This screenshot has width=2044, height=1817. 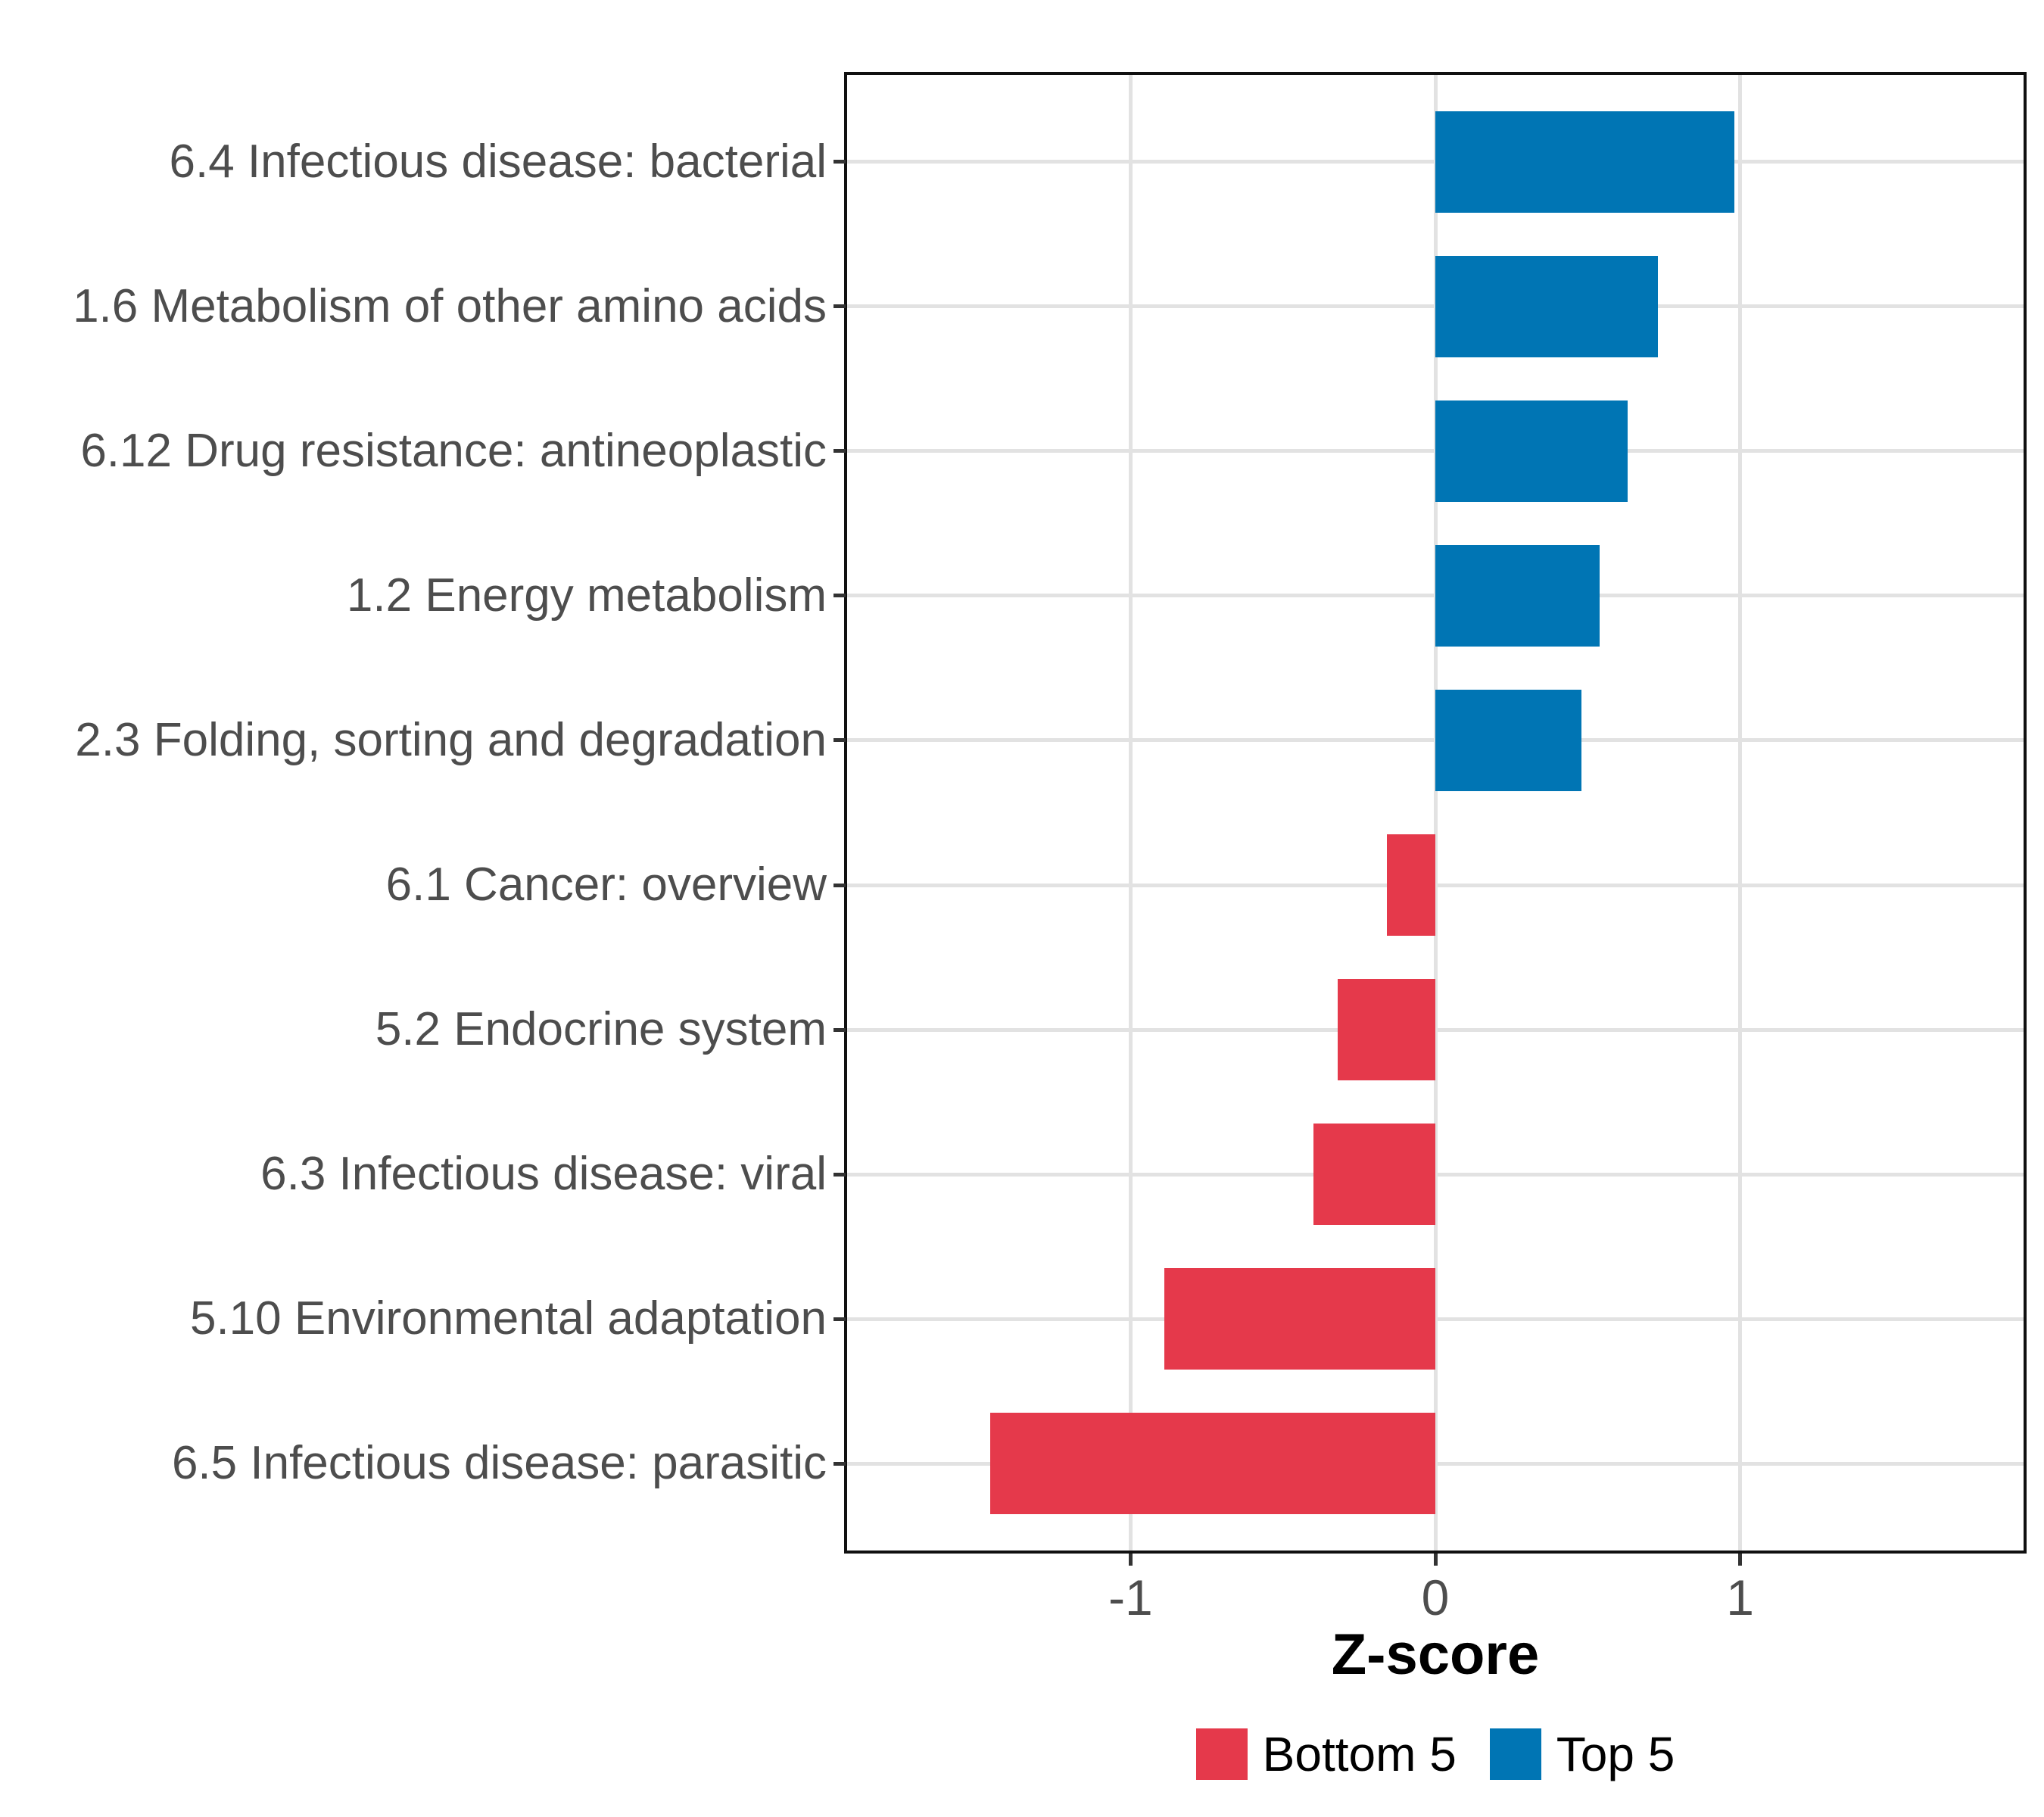 I want to click on legend-label-bottom5: Bottom 5, so click(x=1359, y=1754).